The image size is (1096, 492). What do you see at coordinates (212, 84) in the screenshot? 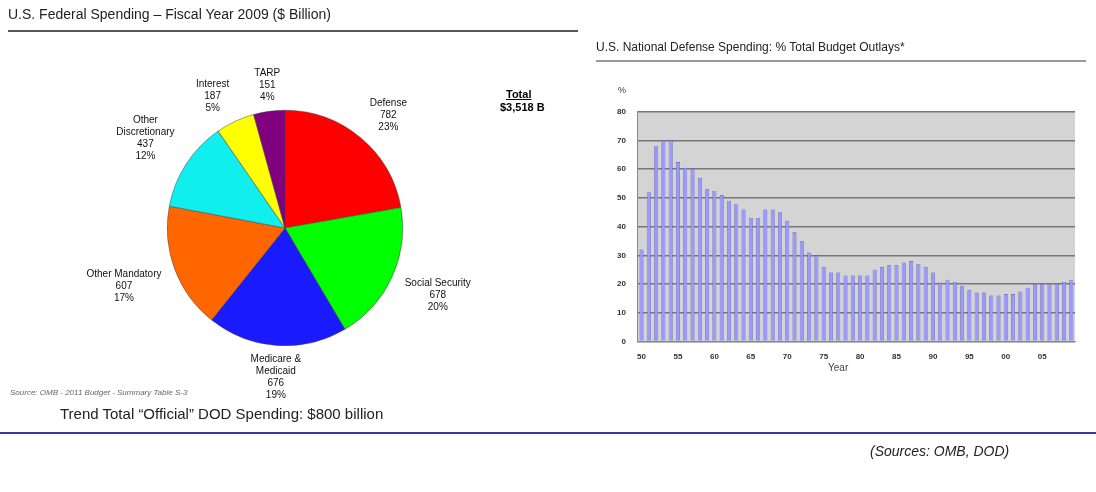
I see `slice-label: Interest` at bounding box center [212, 84].